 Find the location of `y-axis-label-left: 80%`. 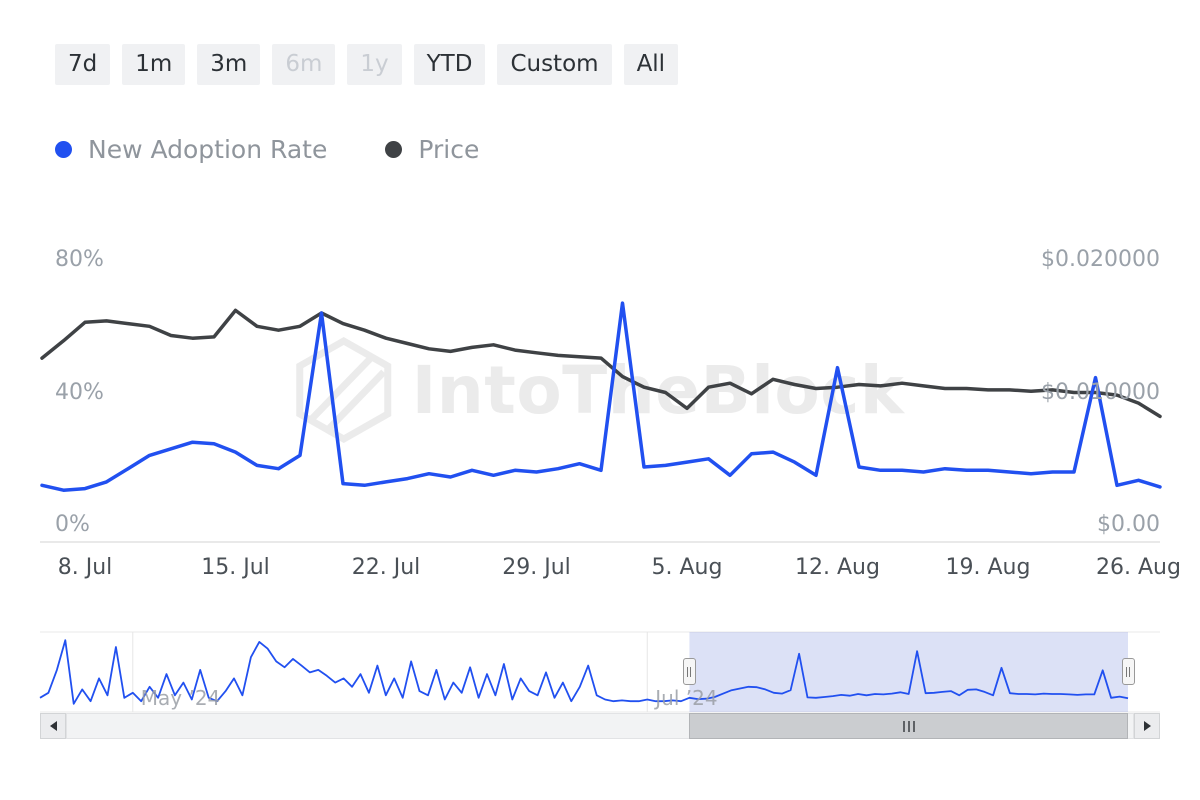

y-axis-label-left: 80% is located at coordinates (79, 259).